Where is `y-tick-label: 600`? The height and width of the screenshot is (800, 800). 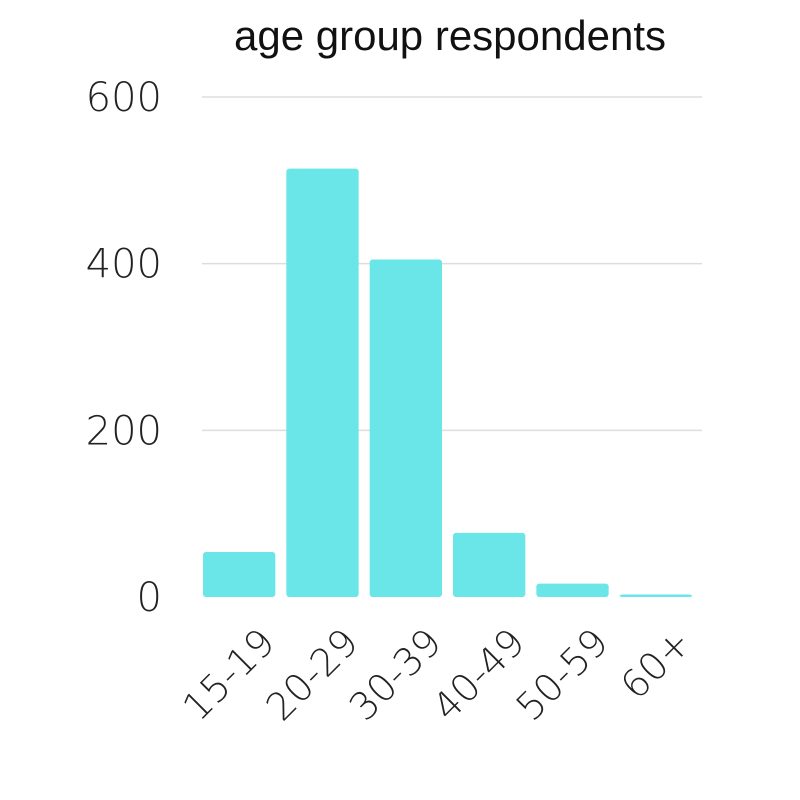 y-tick-label: 600 is located at coordinates (124, 98).